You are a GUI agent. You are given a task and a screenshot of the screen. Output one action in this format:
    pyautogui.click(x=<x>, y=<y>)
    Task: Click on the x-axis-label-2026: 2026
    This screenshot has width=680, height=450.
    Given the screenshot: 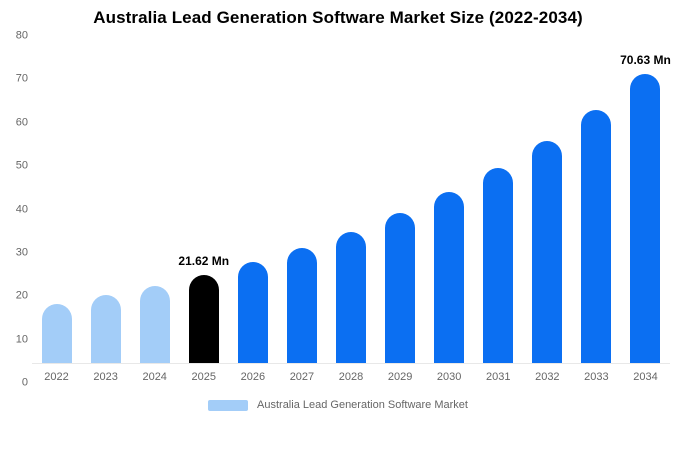 What is the action you would take?
    pyautogui.click(x=253, y=377)
    